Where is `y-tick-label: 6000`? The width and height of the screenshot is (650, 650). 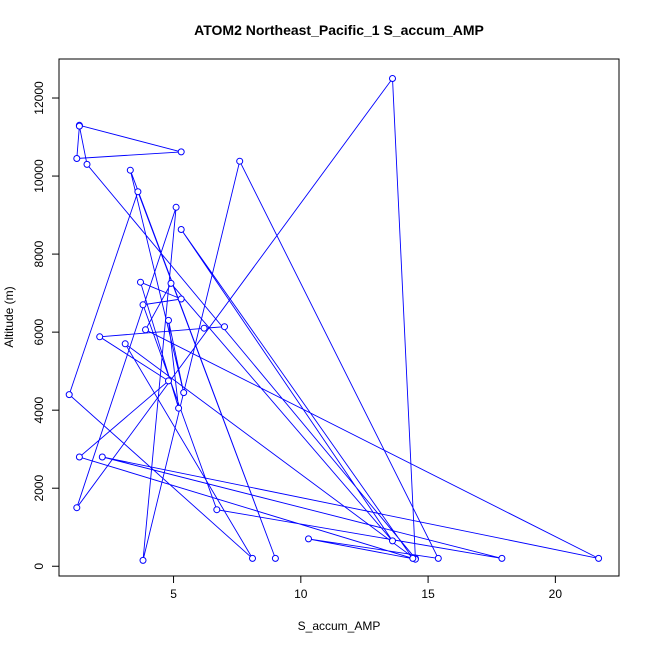
y-tick-label: 6000 is located at coordinates (39, 331).